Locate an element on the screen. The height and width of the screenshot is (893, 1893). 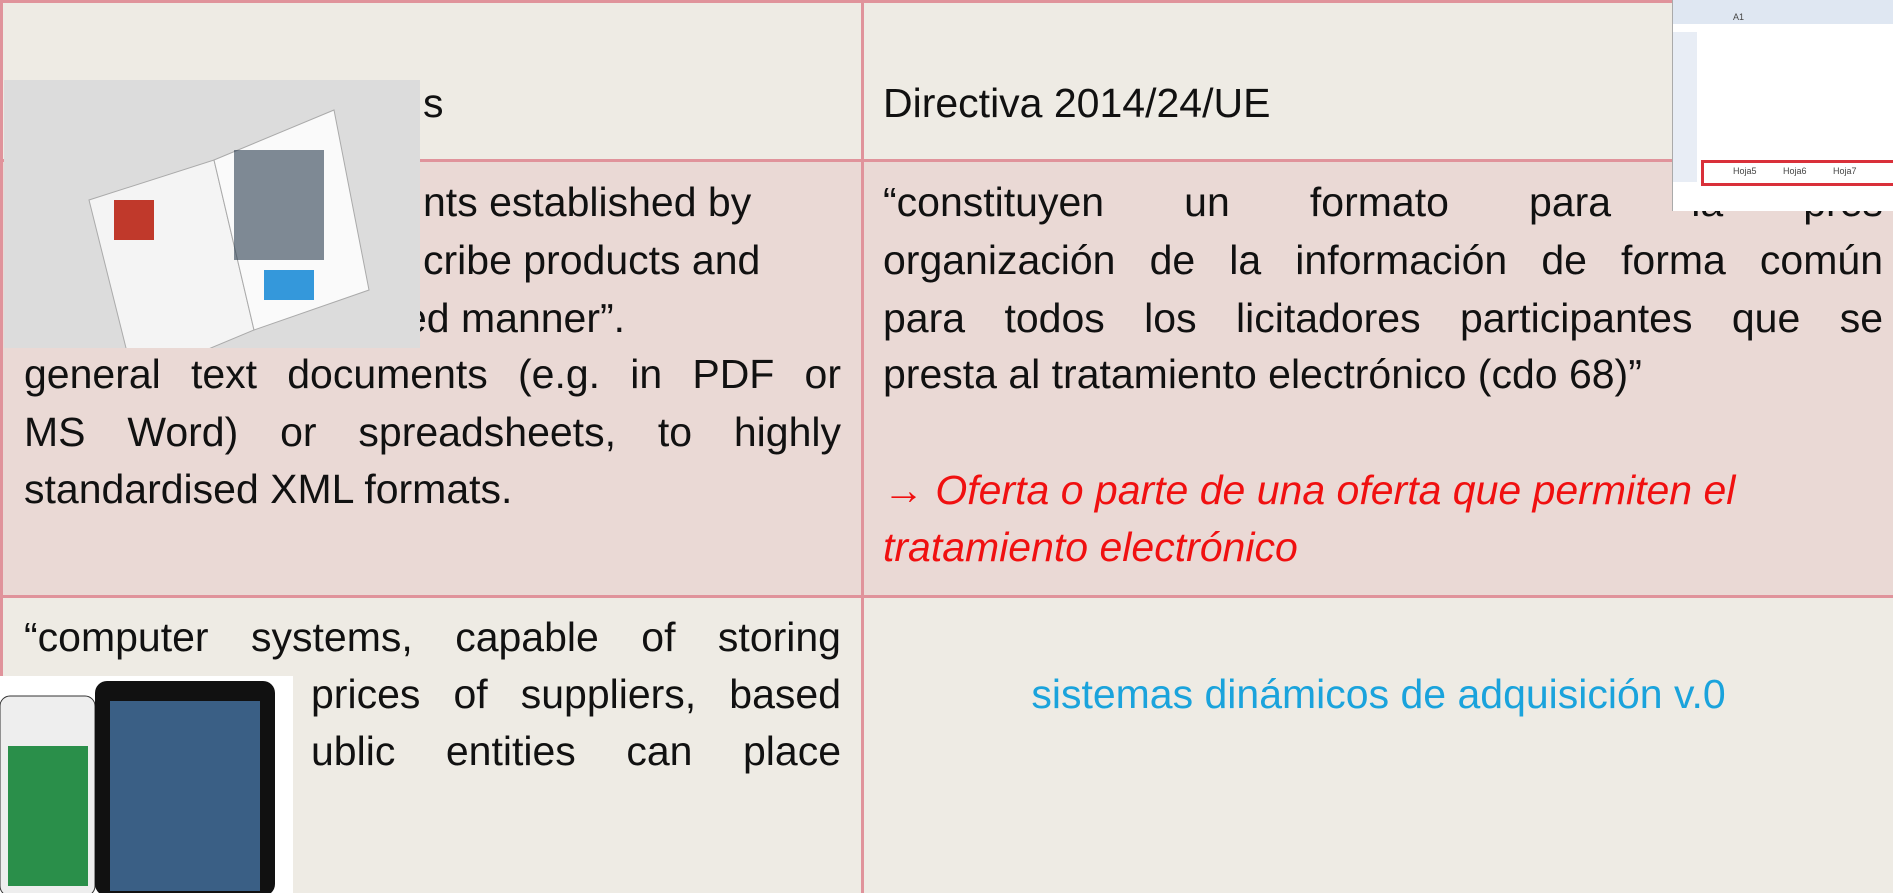
text-line: MS Word) or spreadsheets, to highly is located at coordinates (432, 432).